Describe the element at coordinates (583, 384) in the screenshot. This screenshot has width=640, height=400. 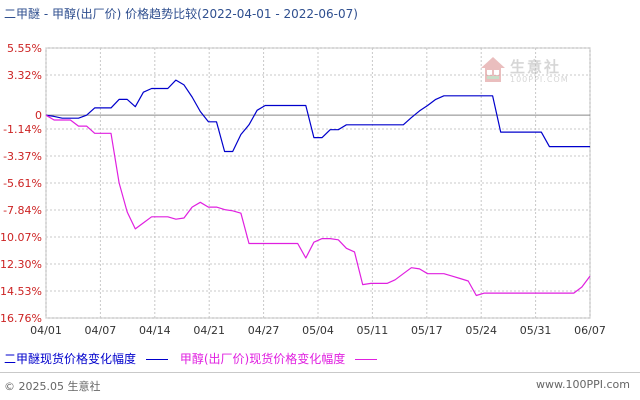
I see `footer-site-link: www.100PPI.com` at that location.